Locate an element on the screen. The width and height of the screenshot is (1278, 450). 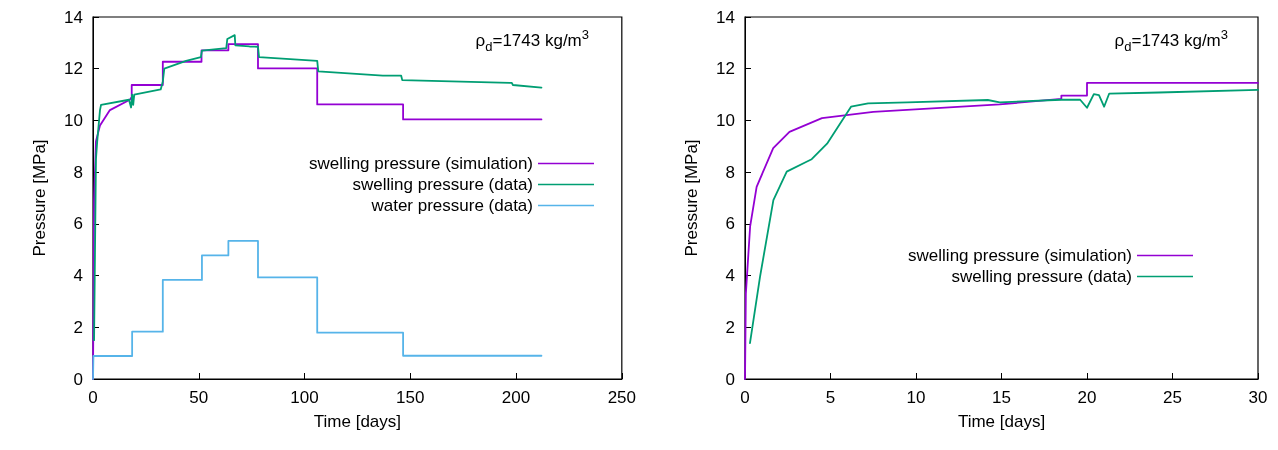
line-series is located at coordinates (317, 310).